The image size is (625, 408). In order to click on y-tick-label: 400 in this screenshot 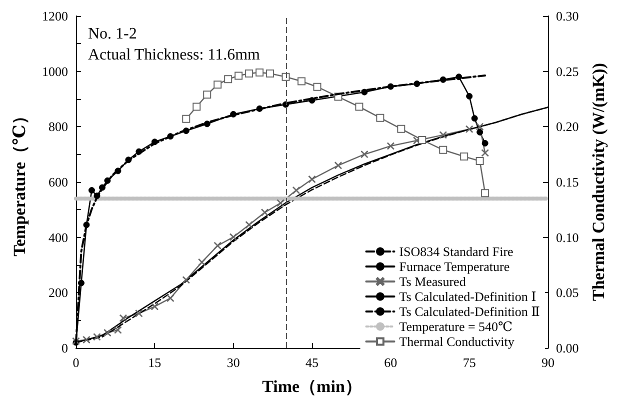, I will do `click(58, 237)`.